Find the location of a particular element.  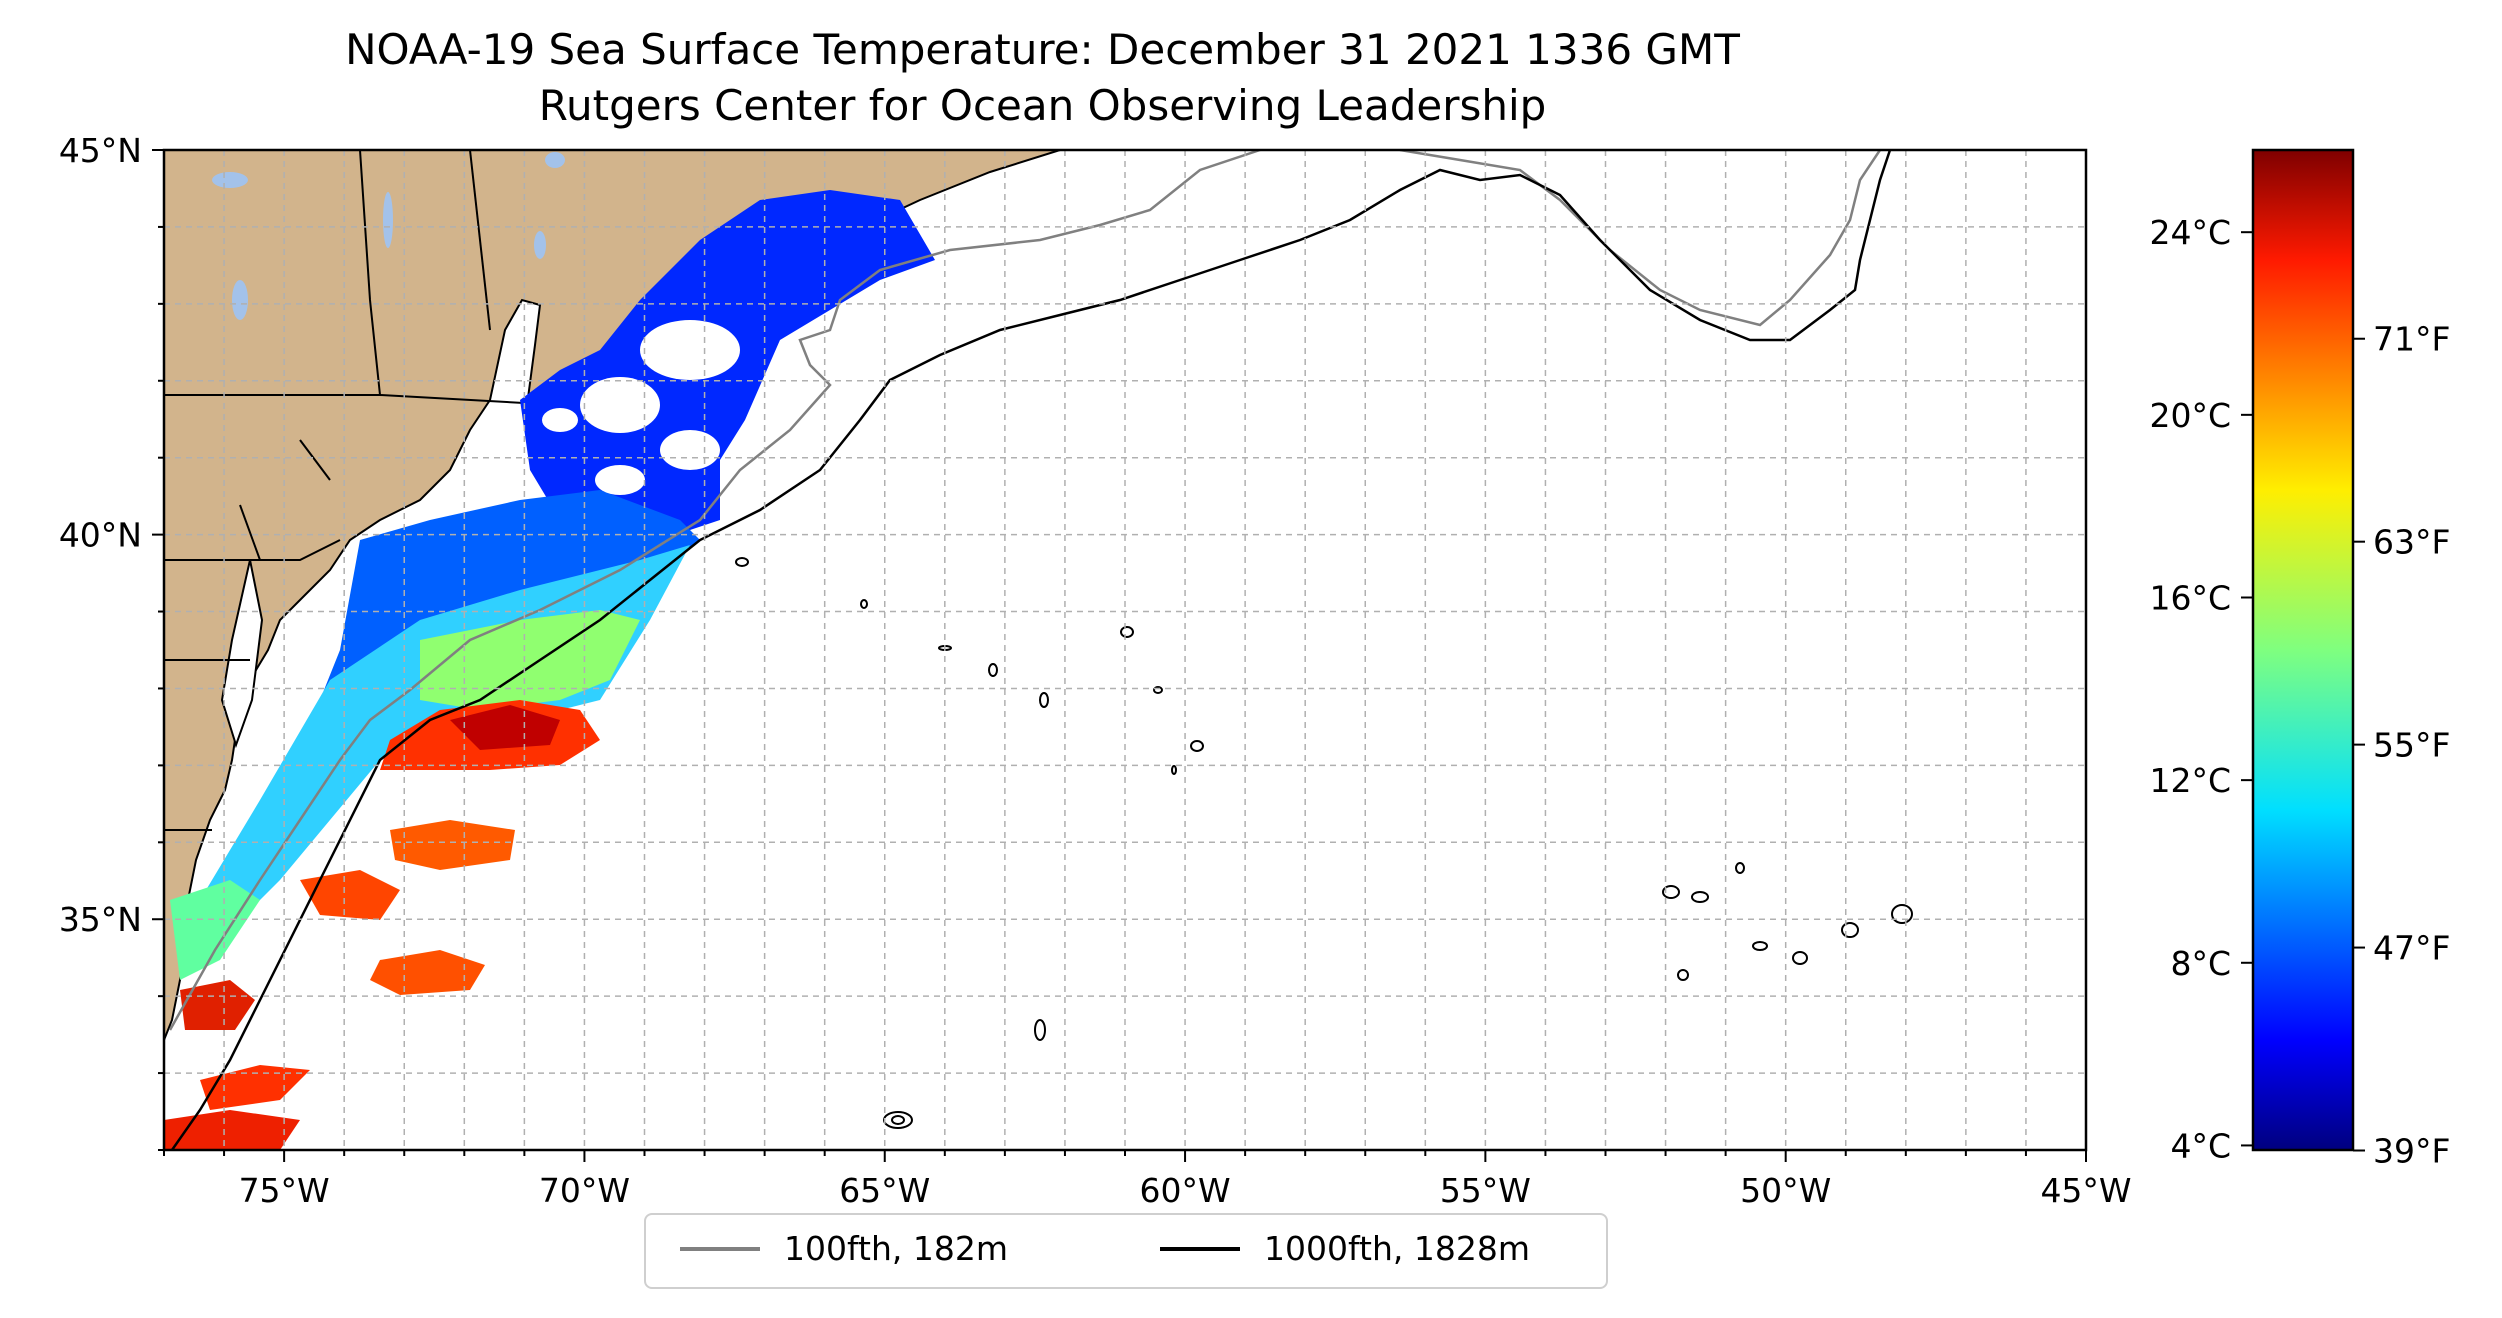

x-tick-label: 70°W is located at coordinates (584, 1190).